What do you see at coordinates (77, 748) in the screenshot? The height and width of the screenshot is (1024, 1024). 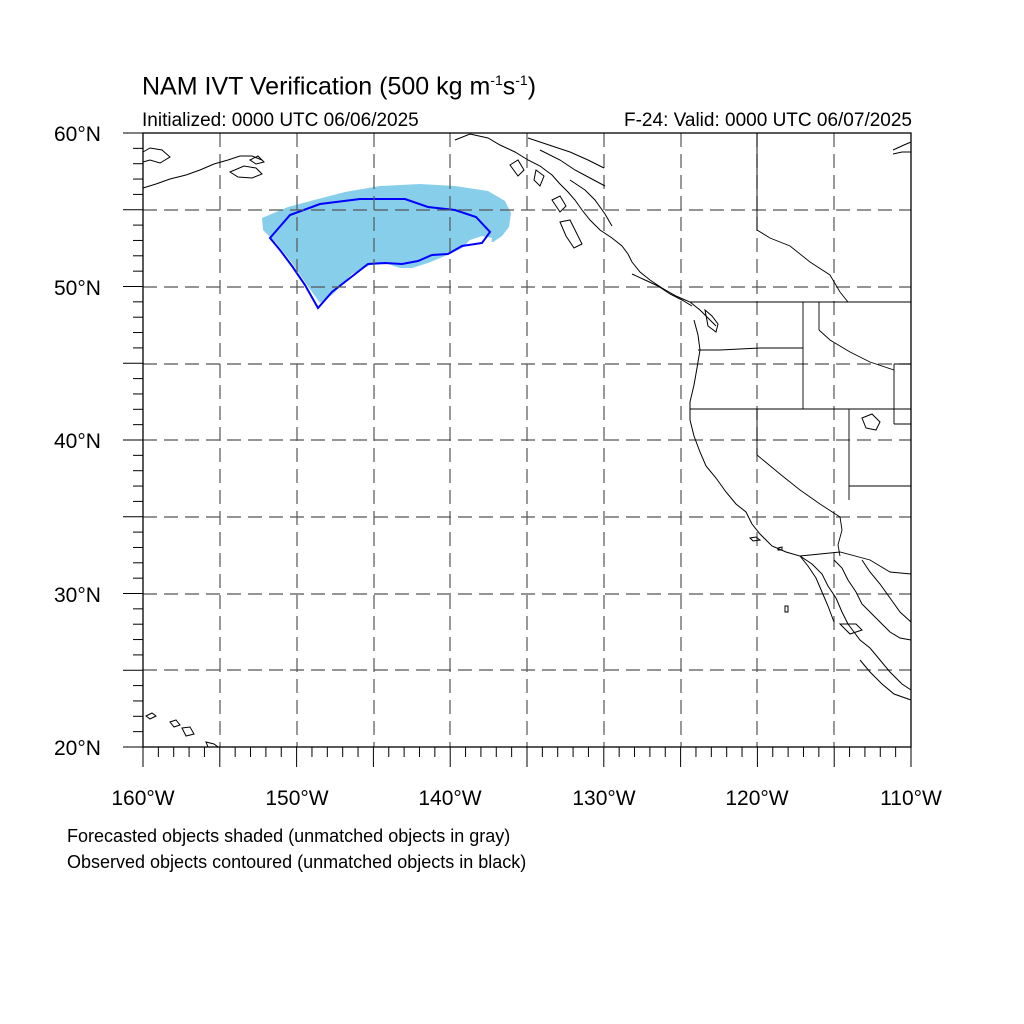 I see `lat-label-20n: 20°N` at bounding box center [77, 748].